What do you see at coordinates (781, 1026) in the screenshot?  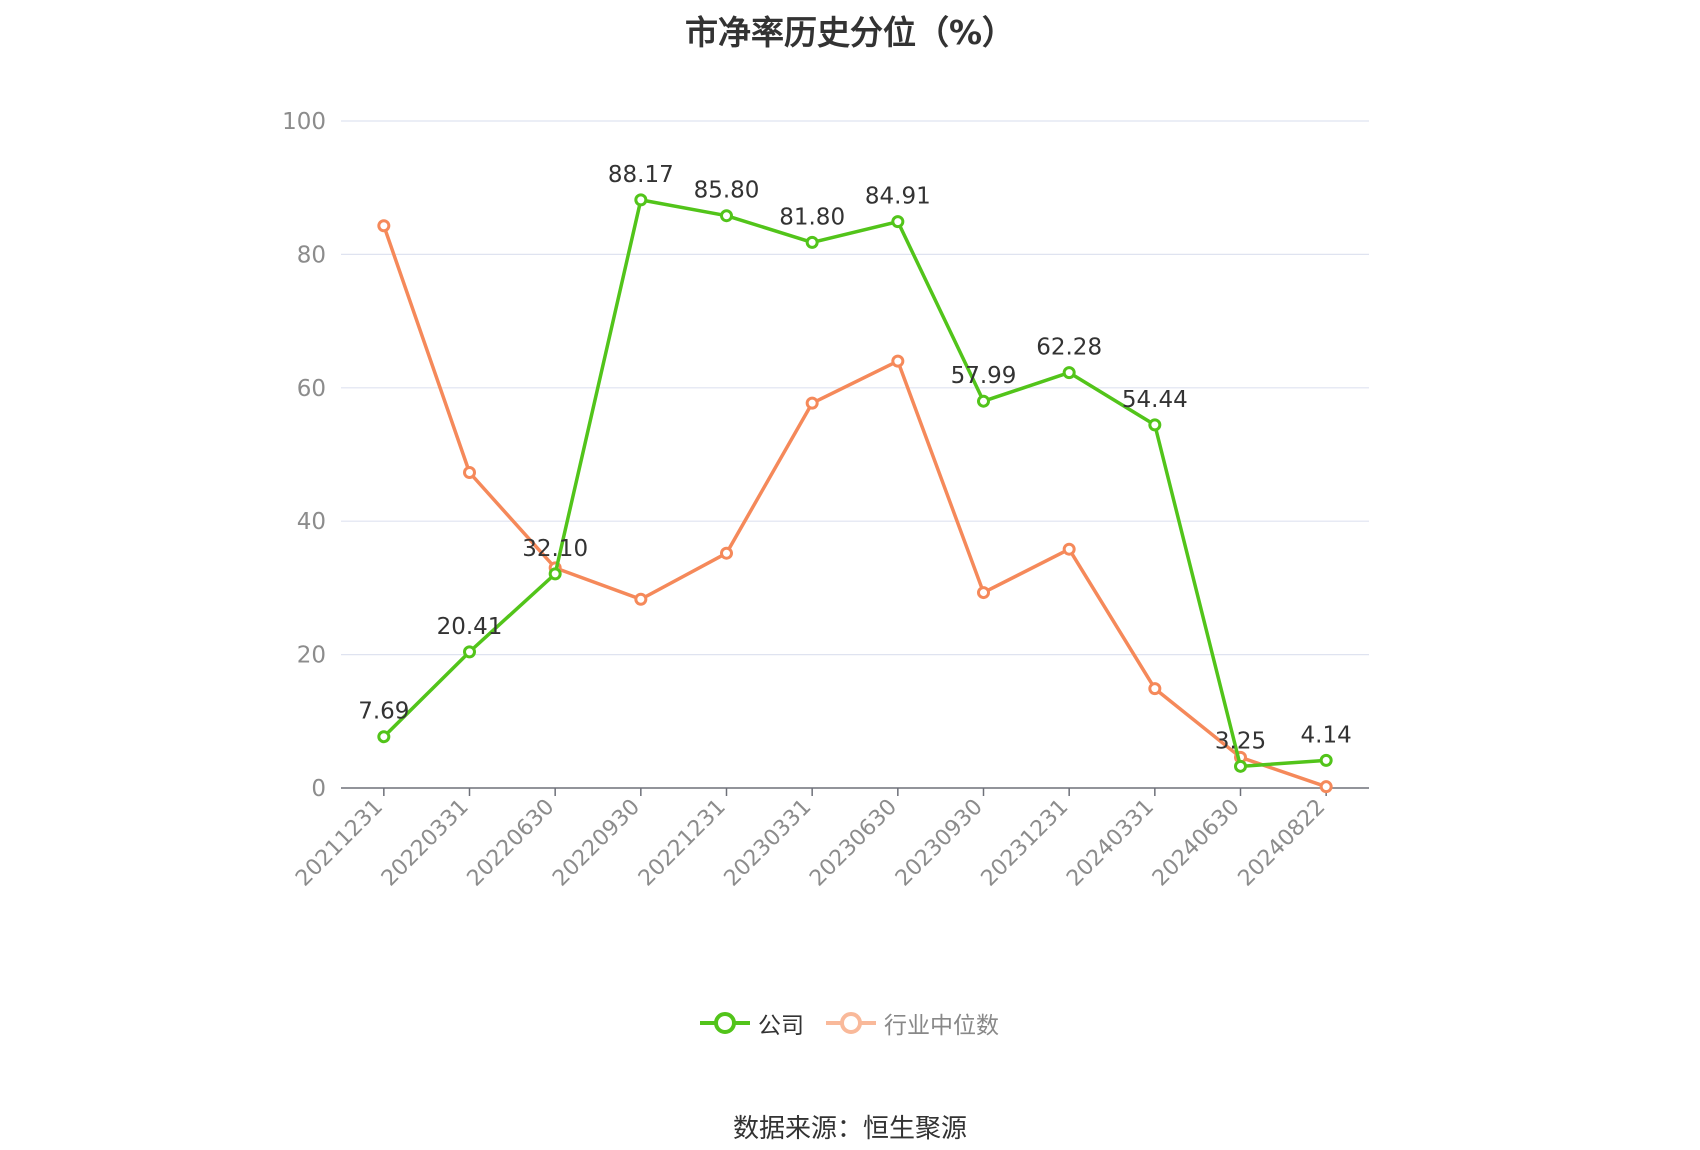 I see `legend-label-company: 公司` at bounding box center [781, 1026].